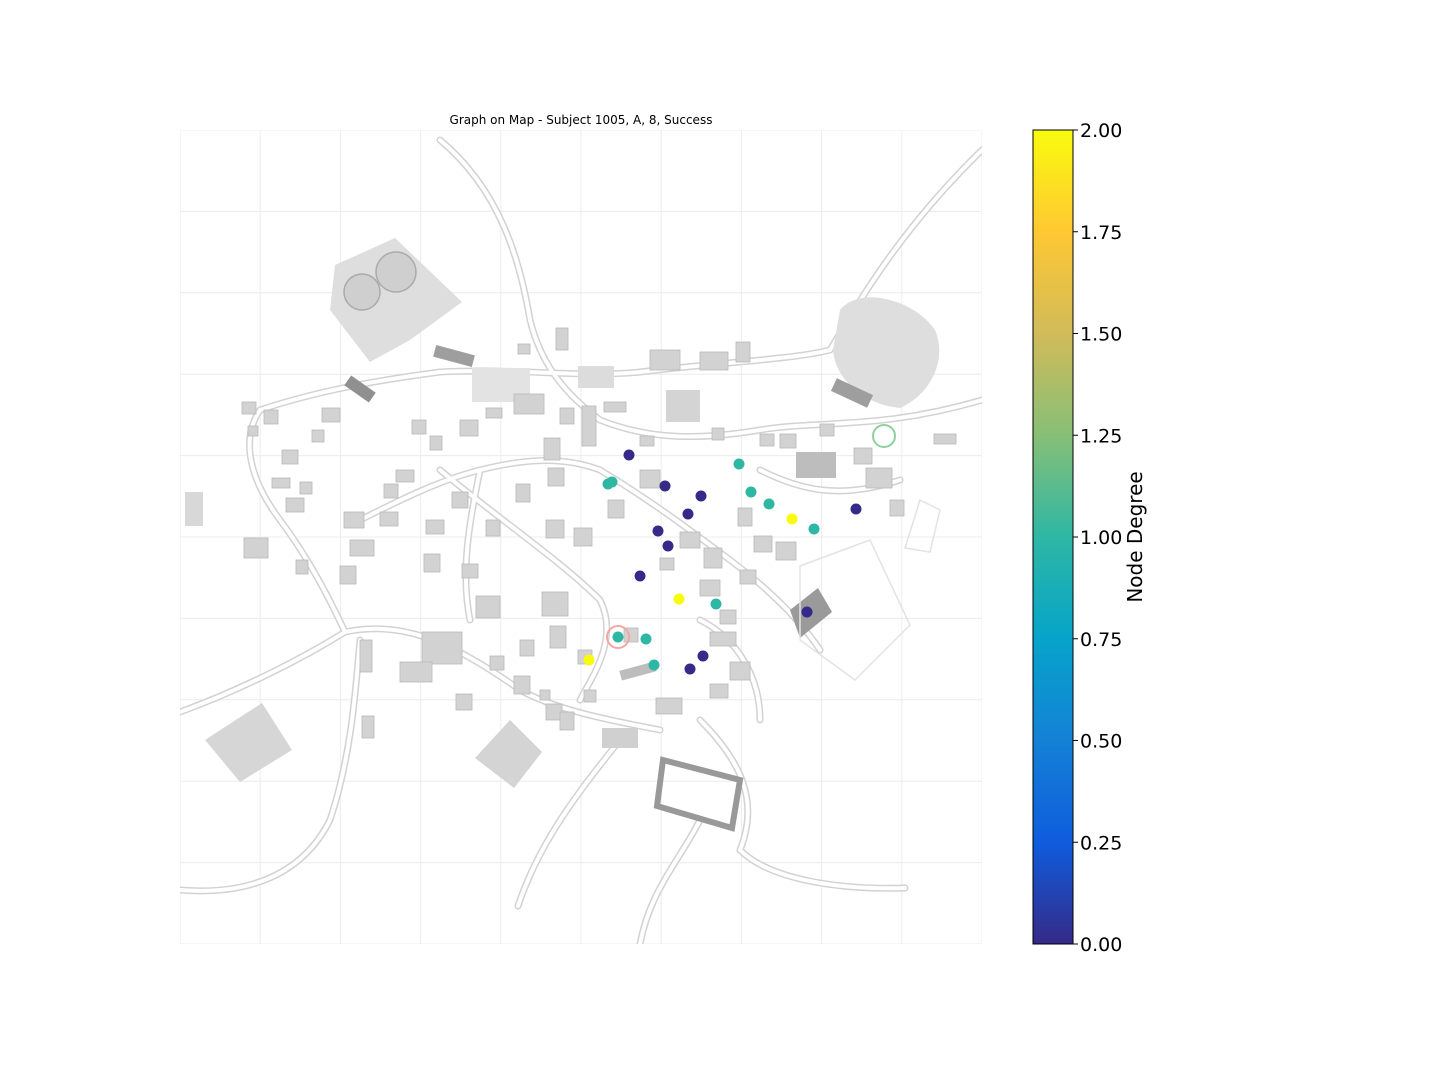  Describe the element at coordinates (1101, 742) in the screenshot. I see `colorbar-tick-label: 0.50` at that location.